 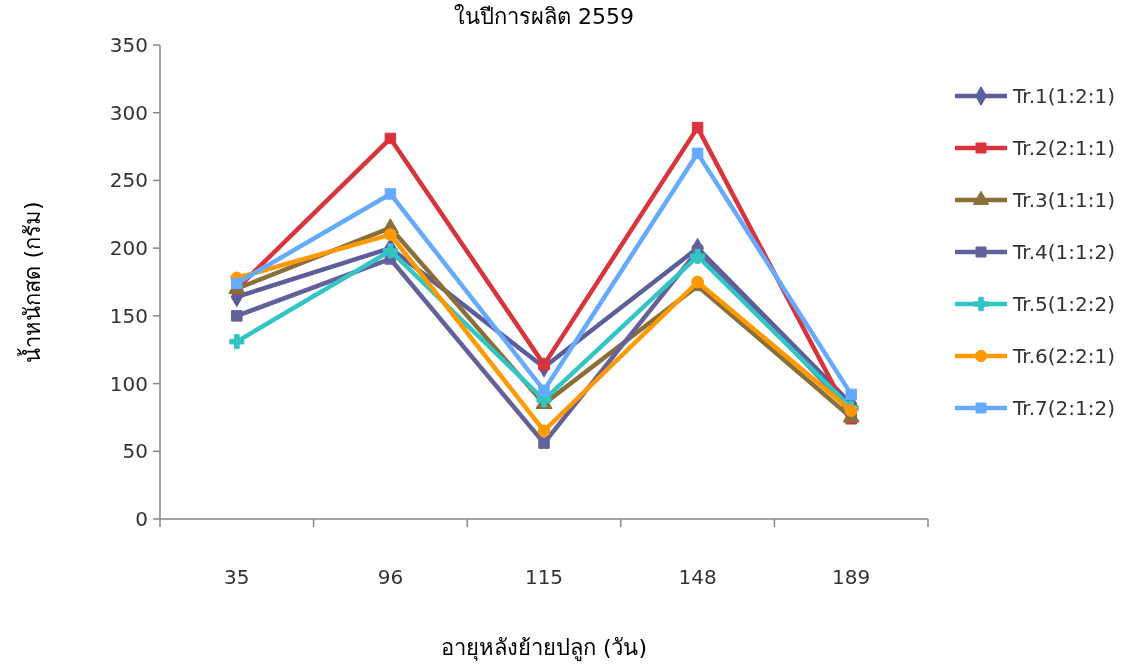 I want to click on legend-label: Tr.5(1:2:2), so click(x=1064, y=304).